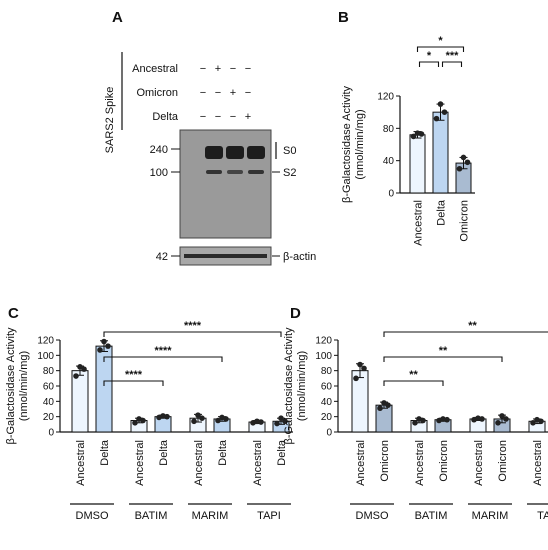  I want to click on panel-label-b: B, so click(343, 17).